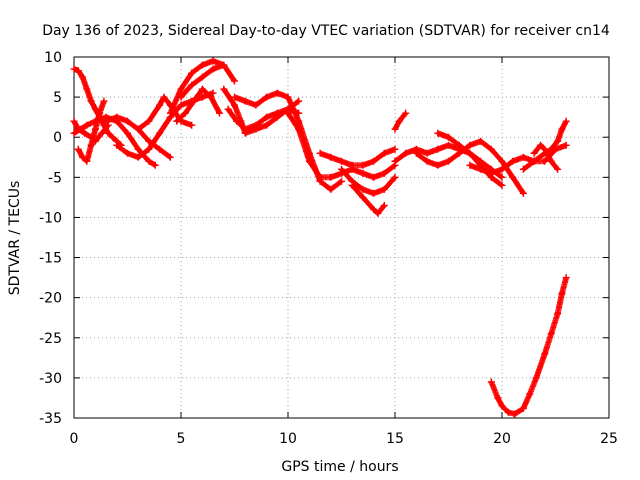  Describe the element at coordinates (339, 467) in the screenshot. I see `x-axis-label: GPS time / hours` at that location.